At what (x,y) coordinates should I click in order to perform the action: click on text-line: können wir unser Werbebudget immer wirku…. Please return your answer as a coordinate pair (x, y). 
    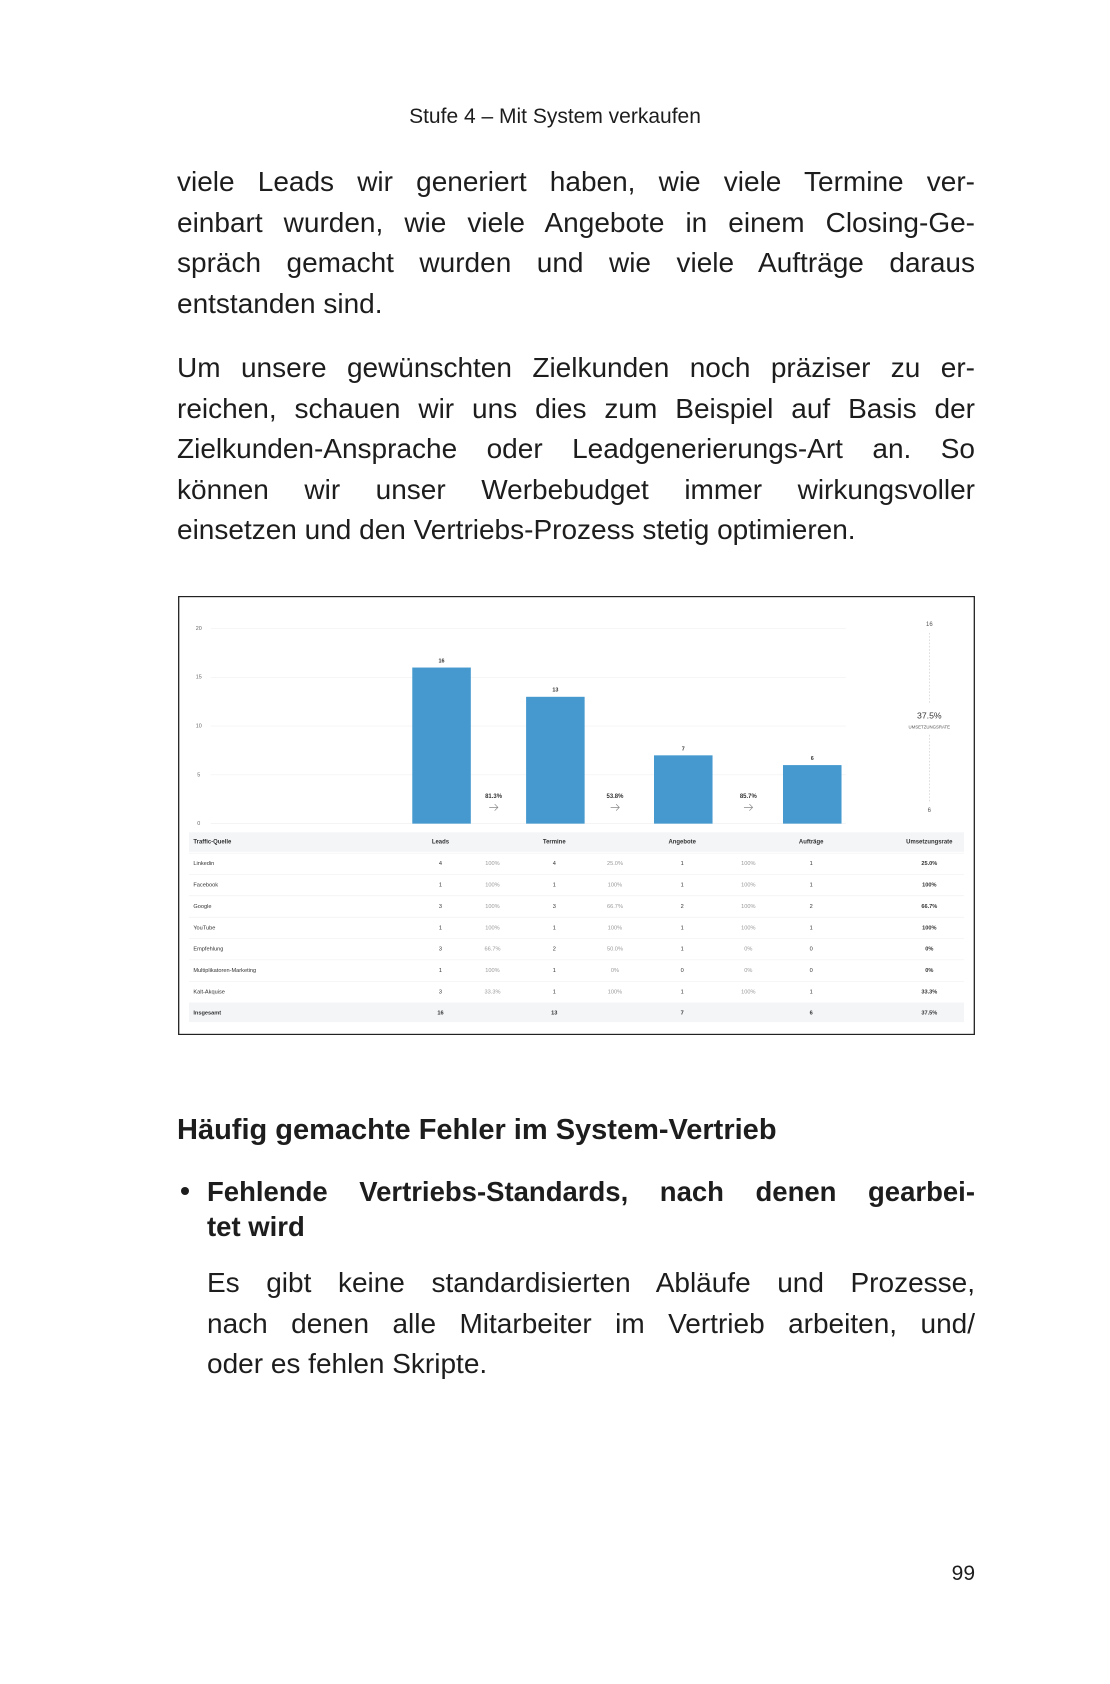
    Looking at the image, I should click on (576, 489).